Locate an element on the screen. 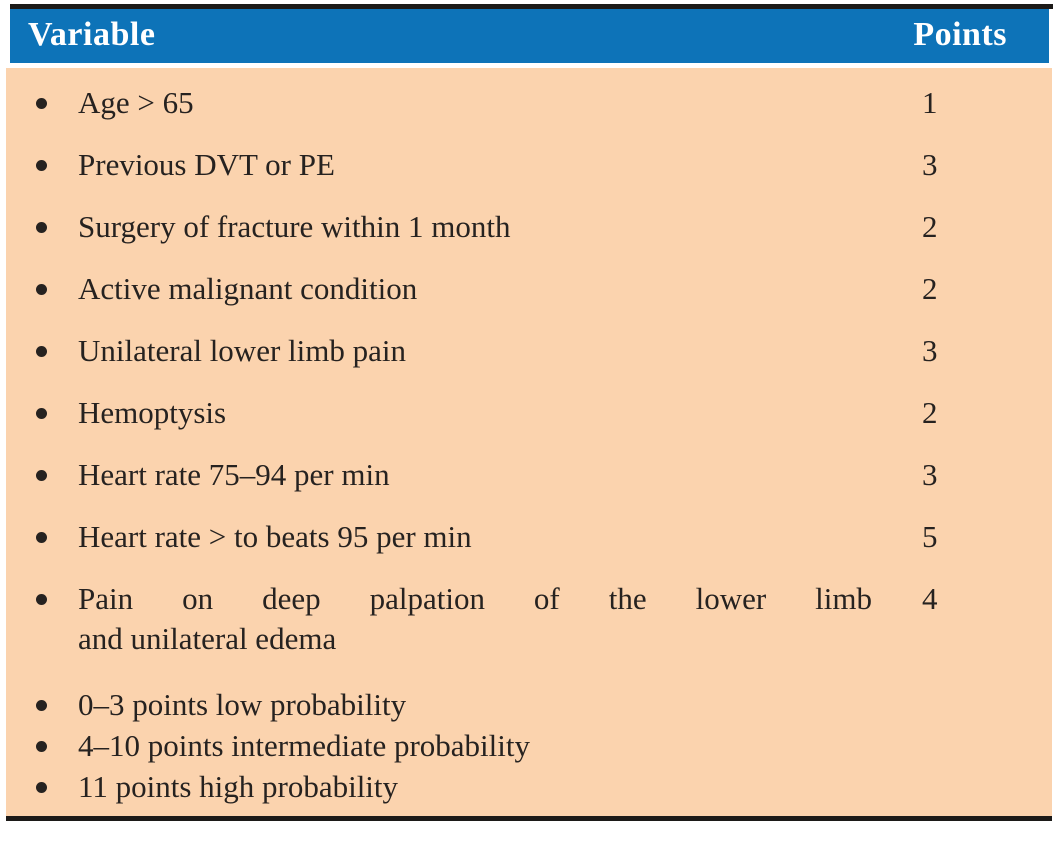 This screenshot has height=841, width=1058. row-text: Active malignant condition is located at coordinates (476, 289).